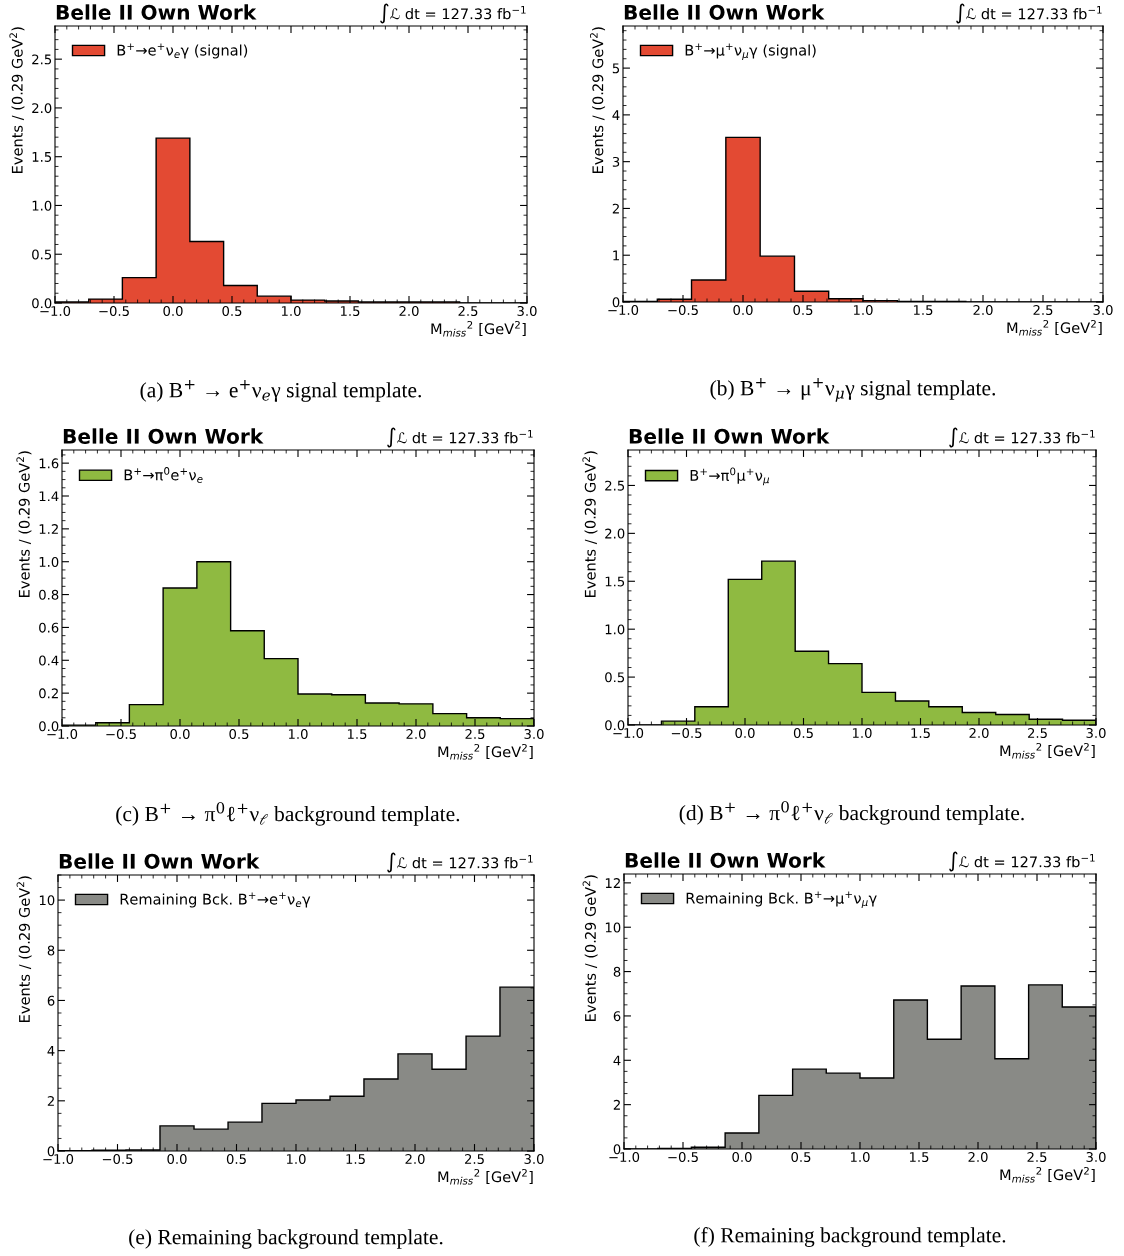  I want to click on text: (d) B$^{+}$ → π$^{0}$ℓ$^{+}$ν$_{ℓ}$ background template., so click(851, 813).